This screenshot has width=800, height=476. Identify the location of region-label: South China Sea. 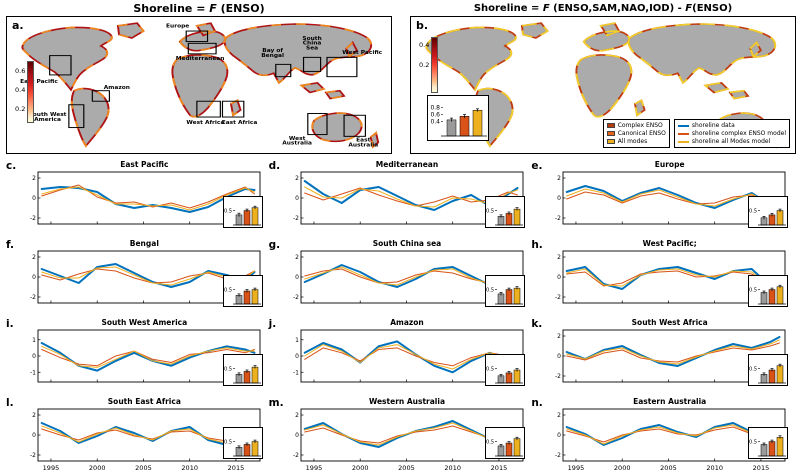
(312, 43).